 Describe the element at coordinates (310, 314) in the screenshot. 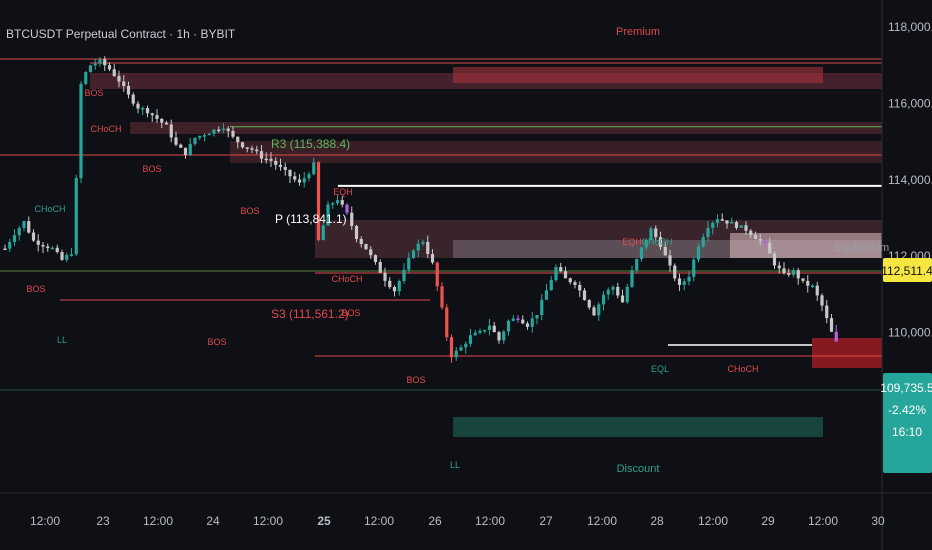

I see `s3-label: S3 (111,561.2)` at that location.